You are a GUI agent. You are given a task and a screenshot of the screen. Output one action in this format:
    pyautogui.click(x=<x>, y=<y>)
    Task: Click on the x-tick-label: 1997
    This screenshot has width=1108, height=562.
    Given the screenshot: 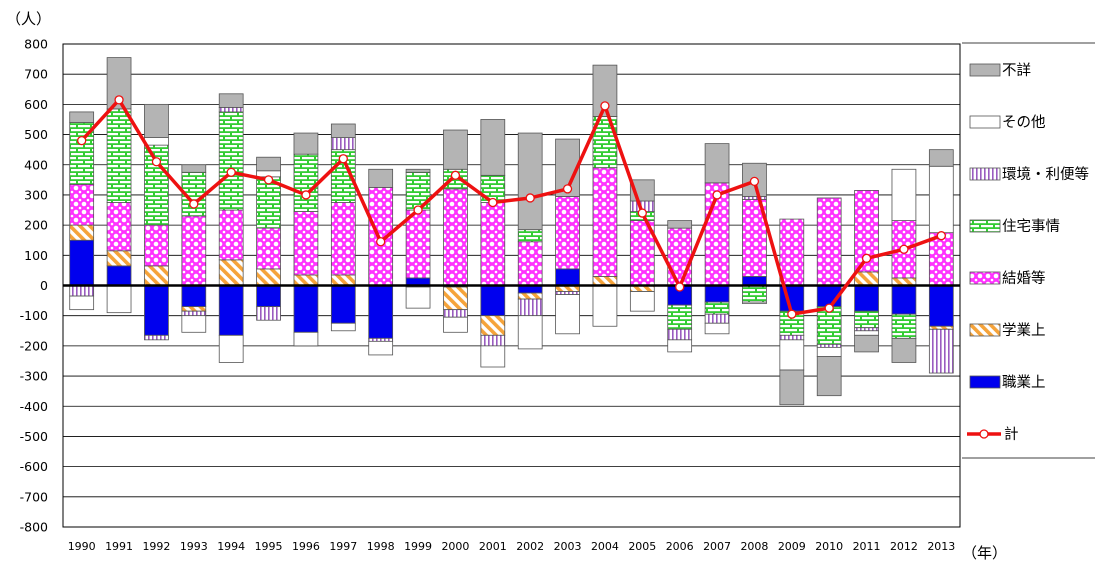 What is the action you would take?
    pyautogui.click(x=343, y=546)
    